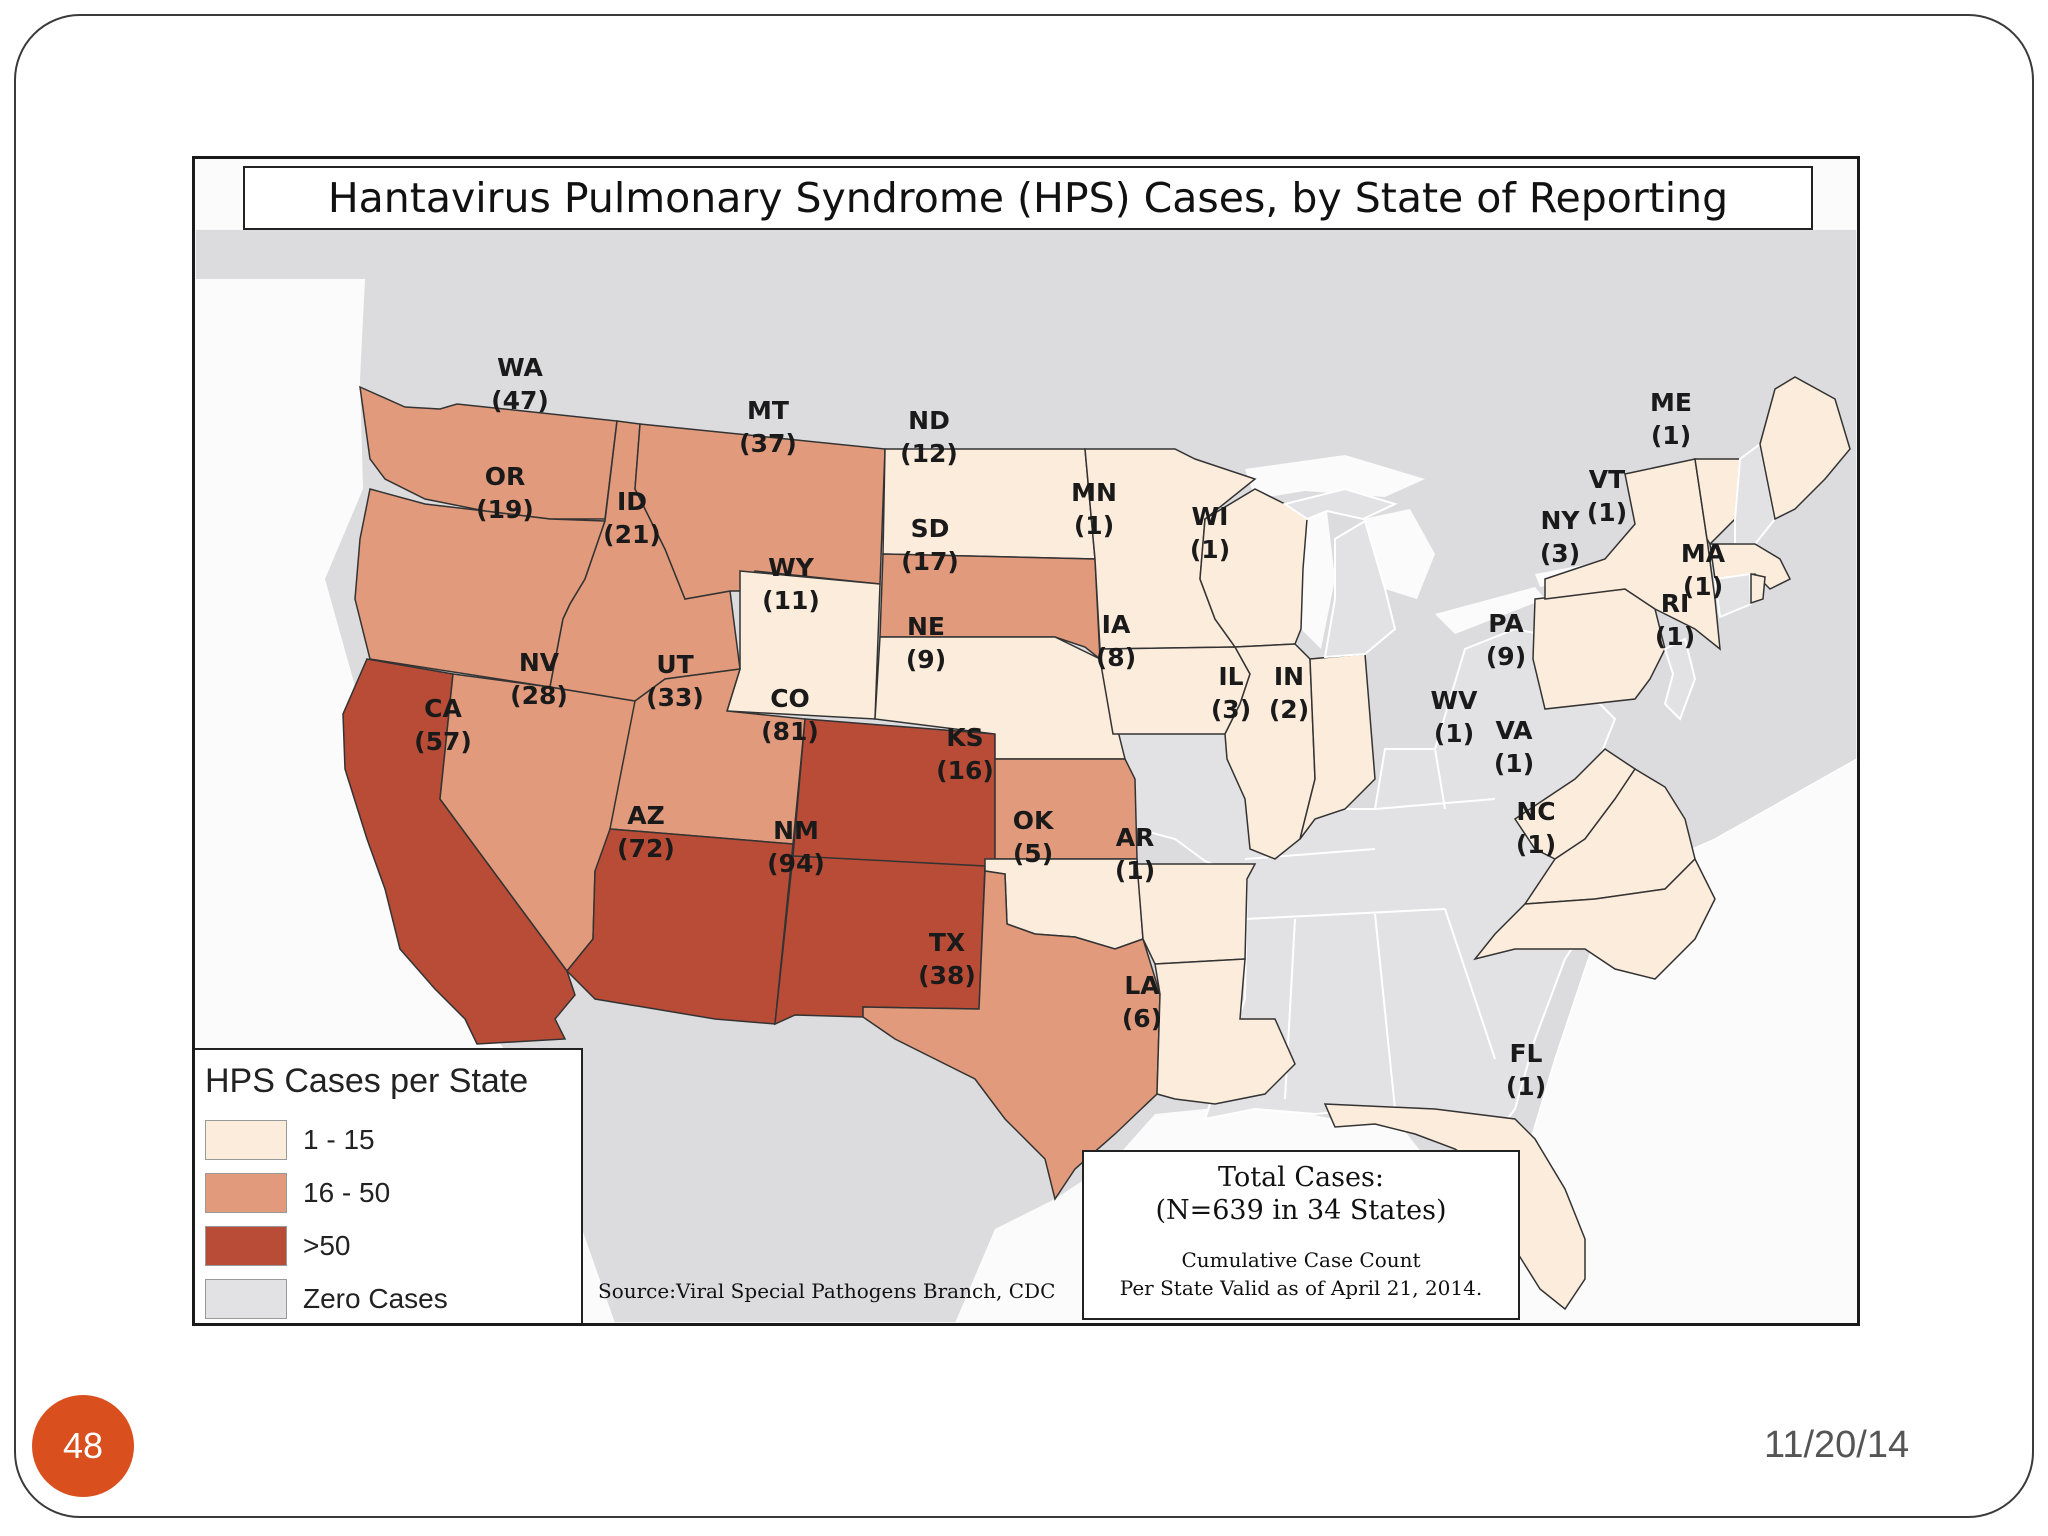  What do you see at coordinates (1318, 580) in the screenshot?
I see `lake-michigan` at bounding box center [1318, 580].